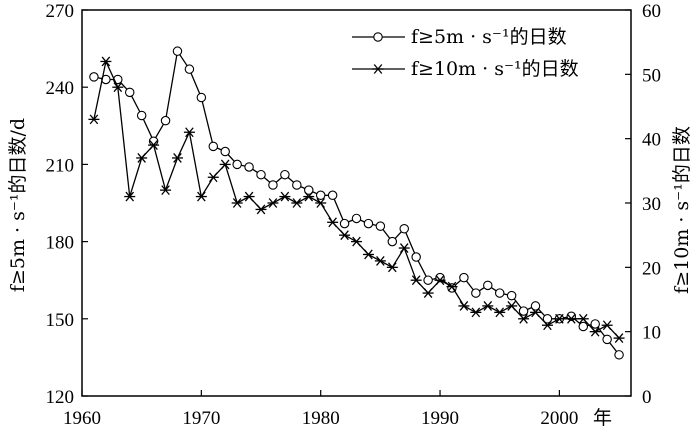 The height and width of the screenshot is (435, 700). What do you see at coordinates (495, 69) in the screenshot?
I see `legend-label-series-2: f≥10m · s⁻¹的日数` at bounding box center [495, 69].